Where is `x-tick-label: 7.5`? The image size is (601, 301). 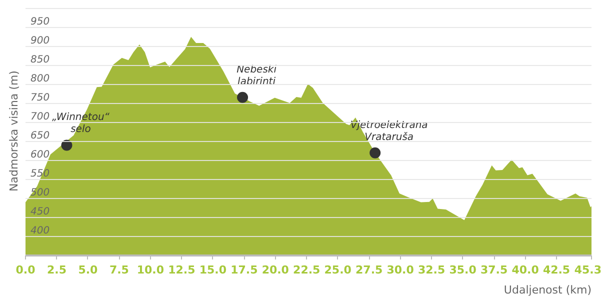
x-tick-label: 7.5 is located at coordinates (119, 270).